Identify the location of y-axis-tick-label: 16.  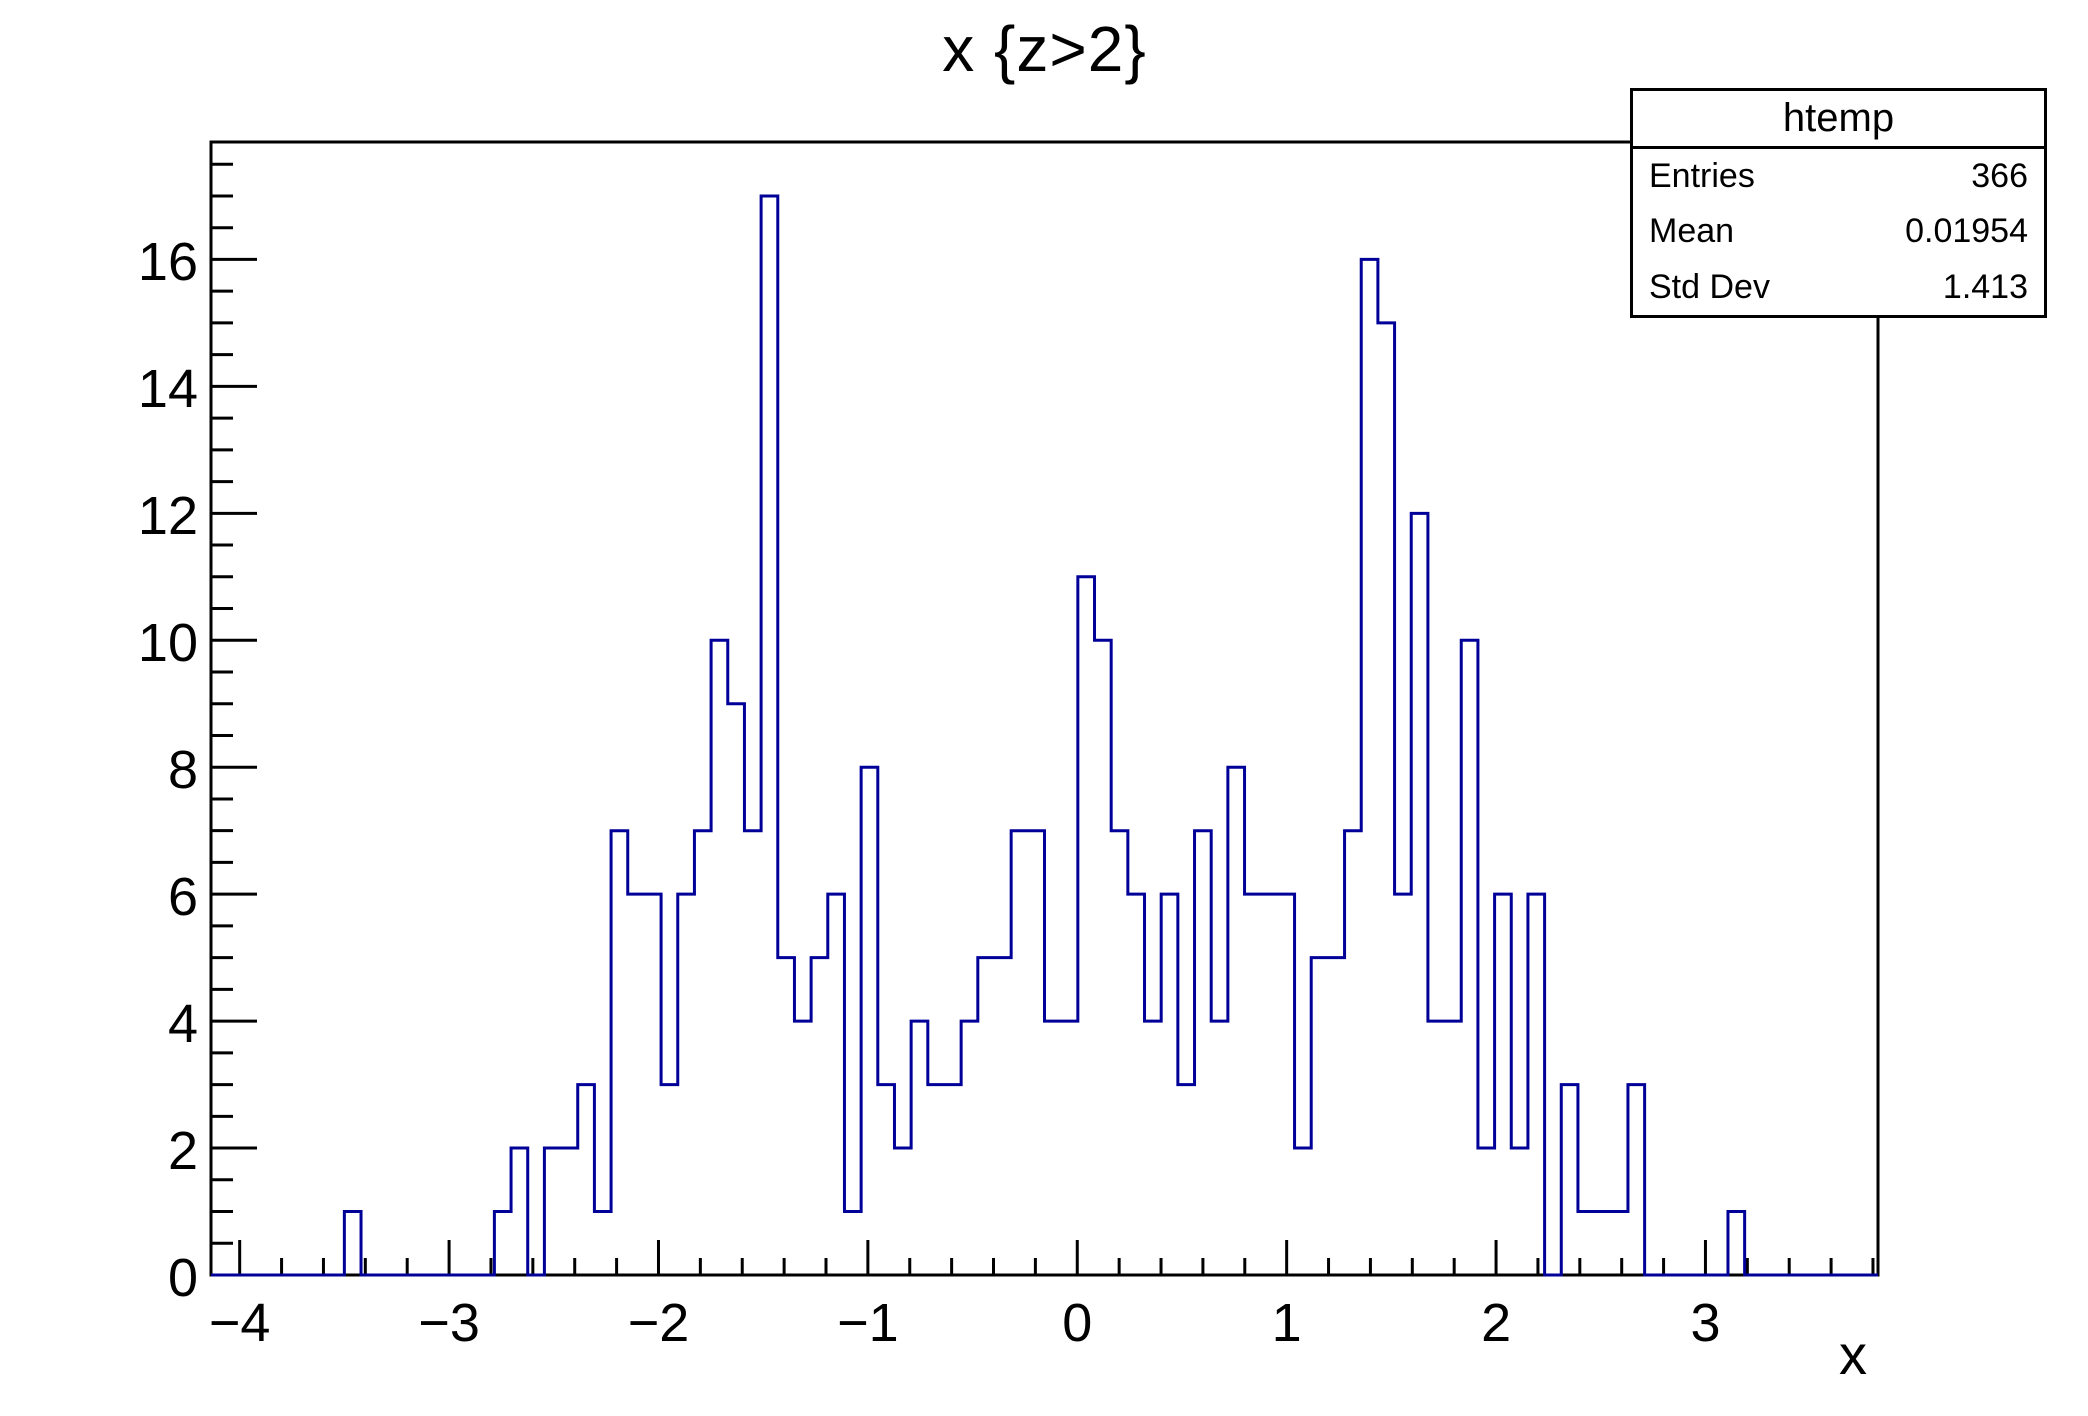
(167, 262).